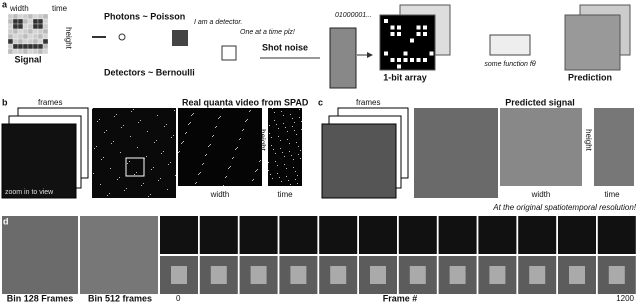  Describe the element at coordinates (540, 102) in the screenshot. I see `panel-title: Predicted signal` at that location.